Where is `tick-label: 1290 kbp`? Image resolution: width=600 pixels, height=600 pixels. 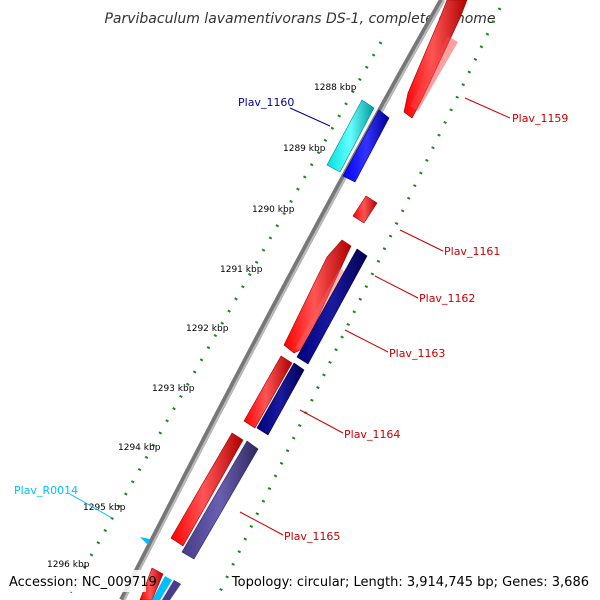
tick-label: 1290 kbp is located at coordinates (273, 210).